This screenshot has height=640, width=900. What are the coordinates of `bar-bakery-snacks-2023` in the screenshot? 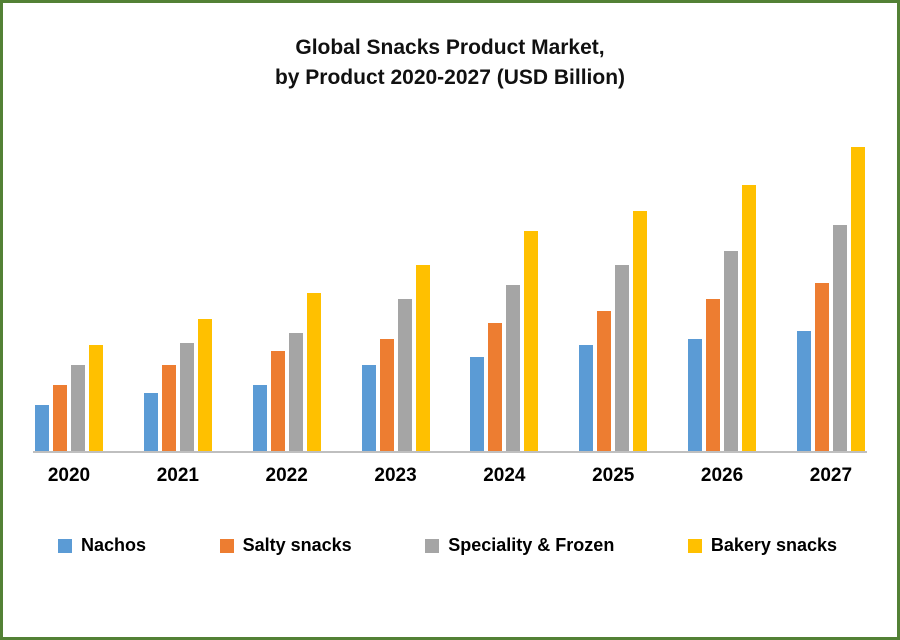 It's located at (422, 358).